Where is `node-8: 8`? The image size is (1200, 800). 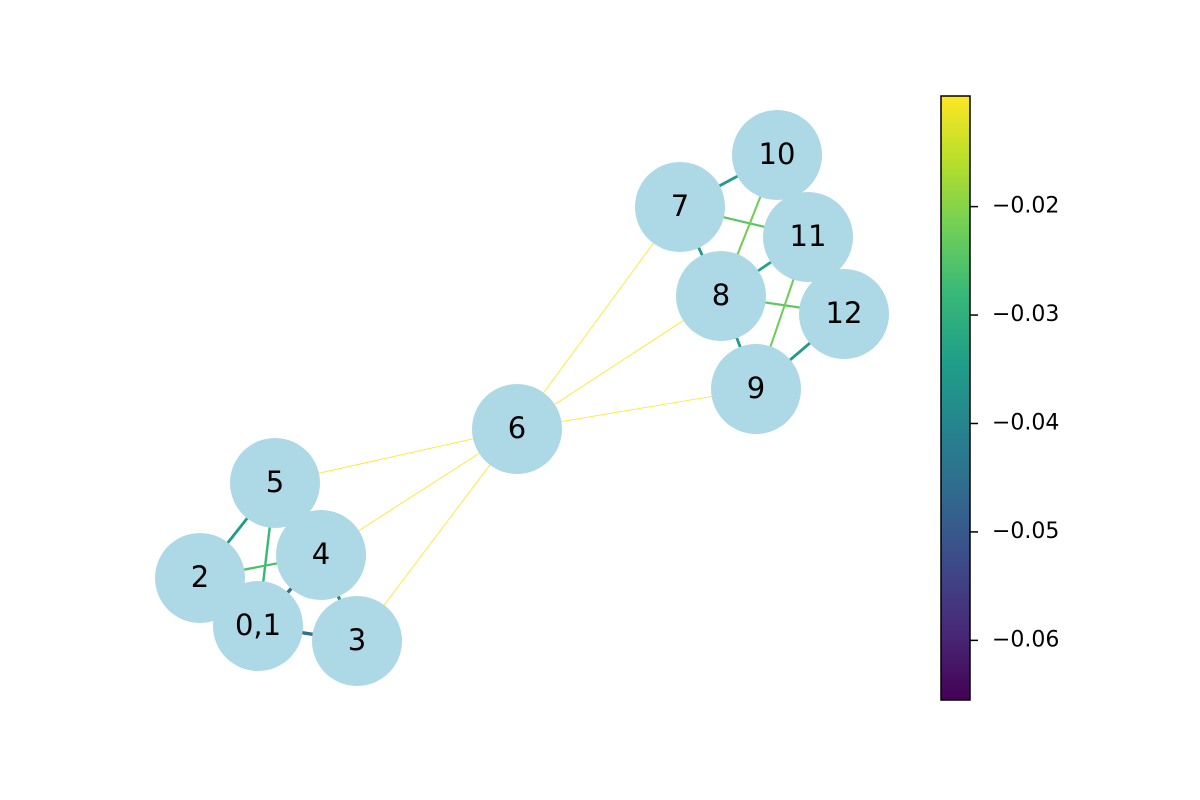
node-8: 8 is located at coordinates (721, 296).